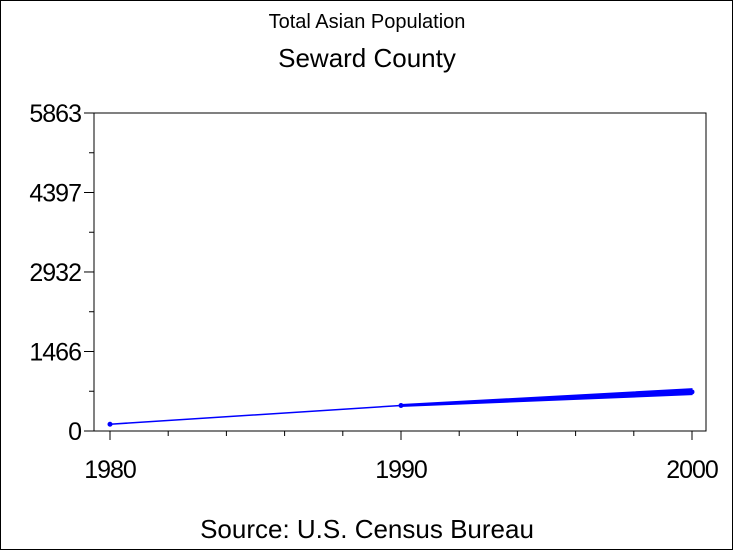  I want to click on x-axis: 1980 1990 2000, so click(401, 457).